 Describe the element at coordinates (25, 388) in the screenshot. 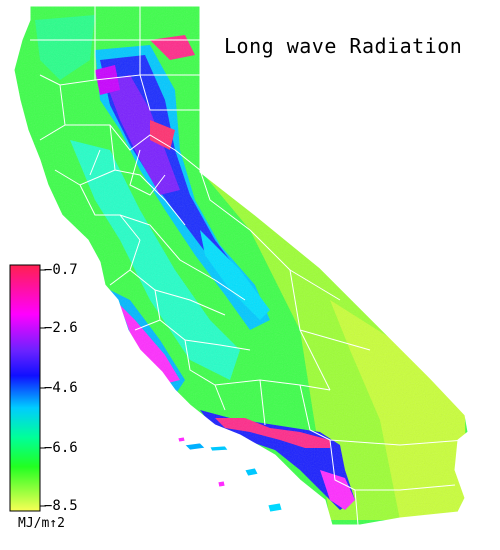

I see `legend-colorbar` at that location.